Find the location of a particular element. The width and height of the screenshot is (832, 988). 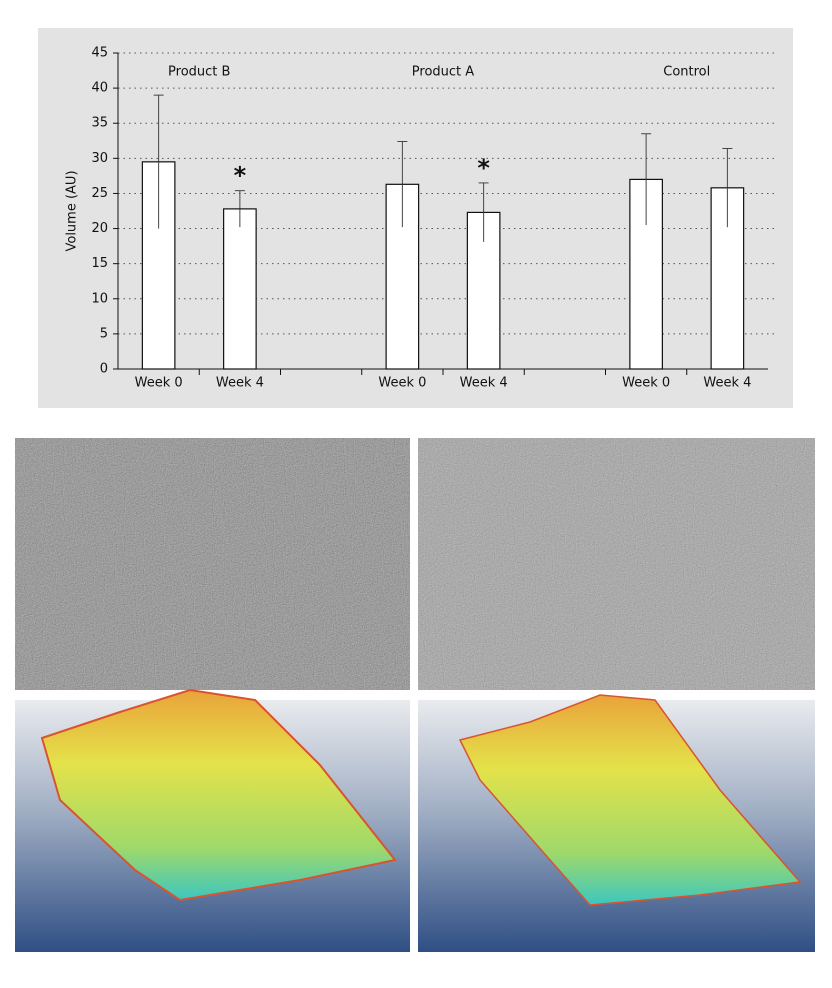

y-tick-label: 0 is located at coordinates (104, 369).